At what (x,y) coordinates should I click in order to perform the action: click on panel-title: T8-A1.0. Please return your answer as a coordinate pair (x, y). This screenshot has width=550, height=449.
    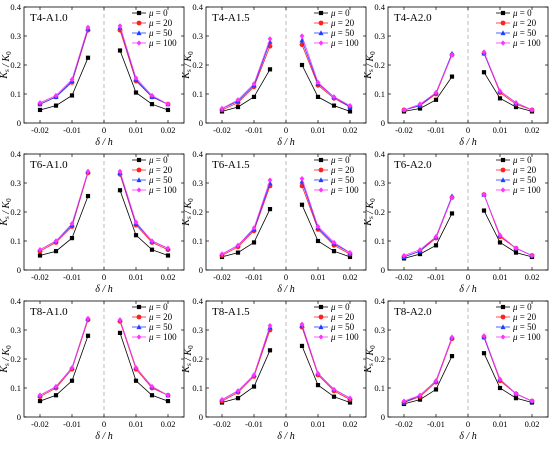
    Looking at the image, I should click on (49, 312).